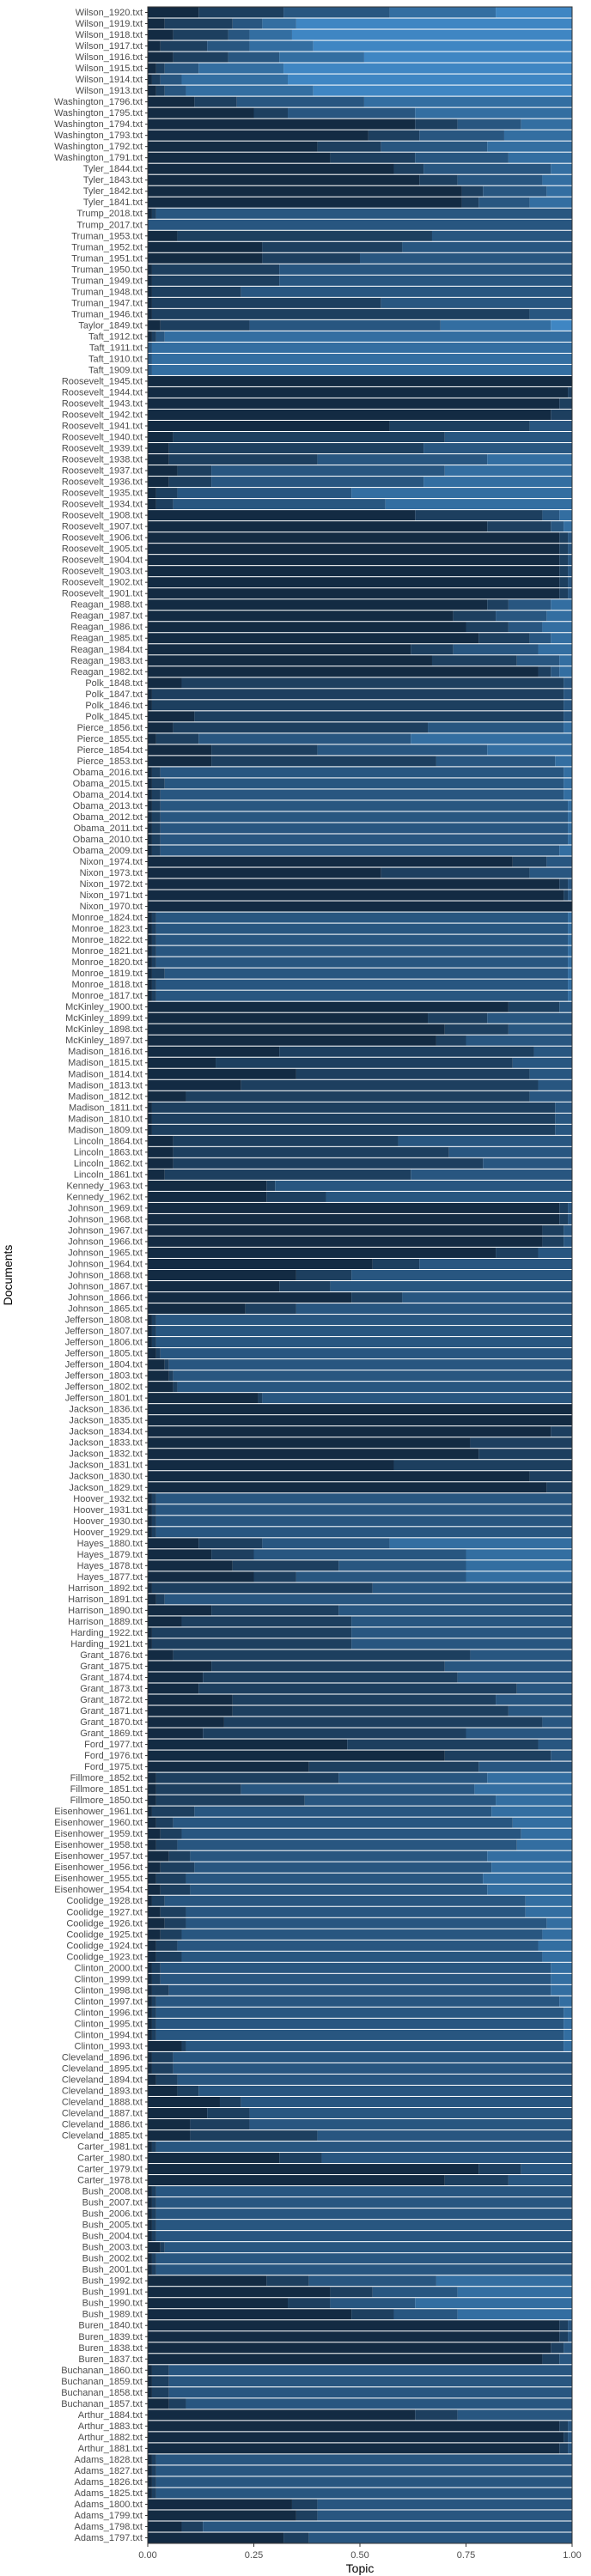 The image size is (591, 2576). Describe the element at coordinates (107, 303) in the screenshot. I see `document-label: Truman_1947.txt` at that location.